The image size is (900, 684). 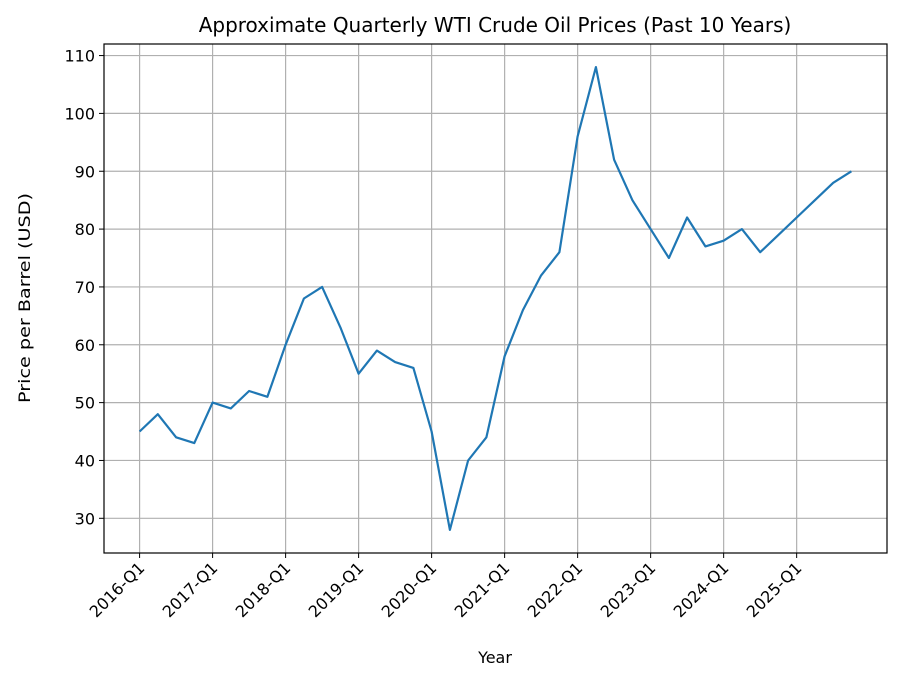 I want to click on x-tick-label: 2017-Q1, so click(x=190, y=589).